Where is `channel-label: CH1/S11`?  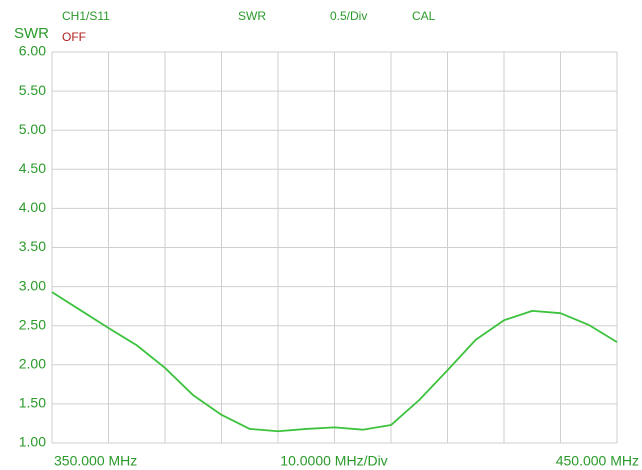 channel-label: CH1/S11 is located at coordinates (86, 16).